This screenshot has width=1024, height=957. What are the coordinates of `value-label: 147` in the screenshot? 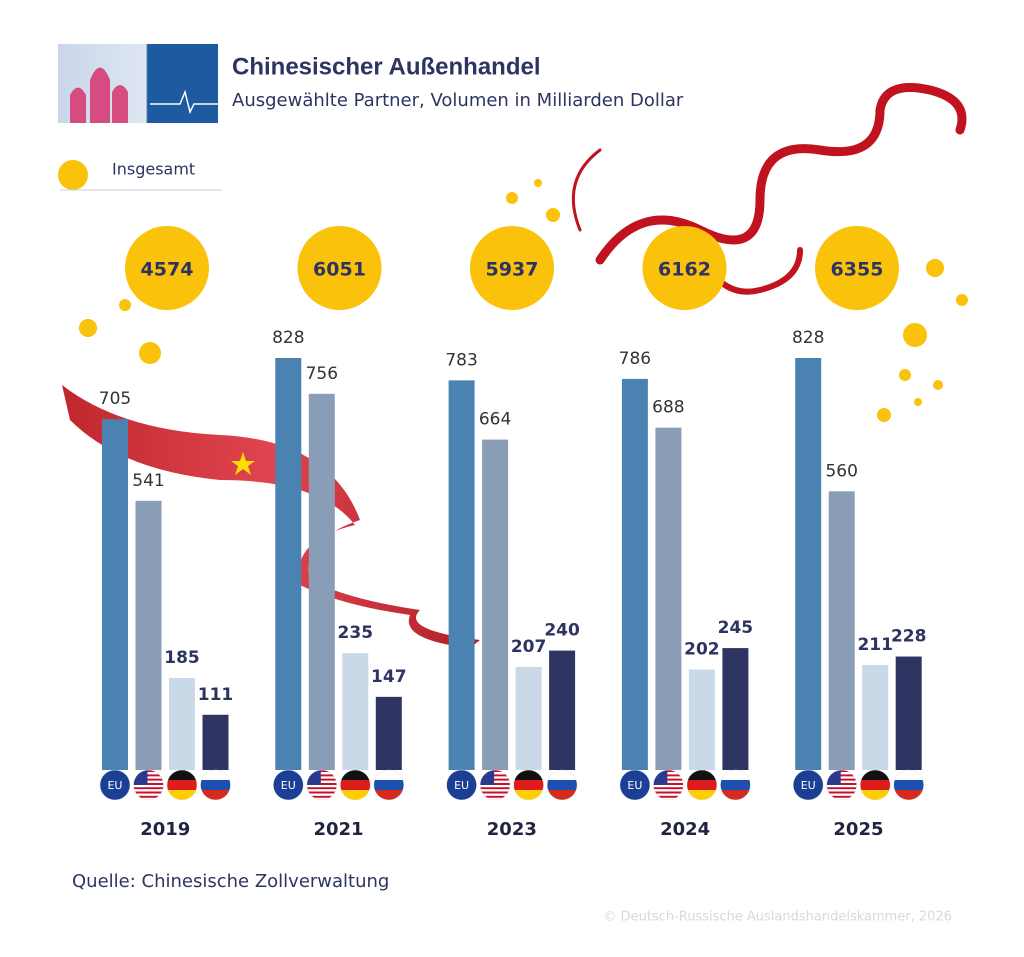 It's located at (389, 677).